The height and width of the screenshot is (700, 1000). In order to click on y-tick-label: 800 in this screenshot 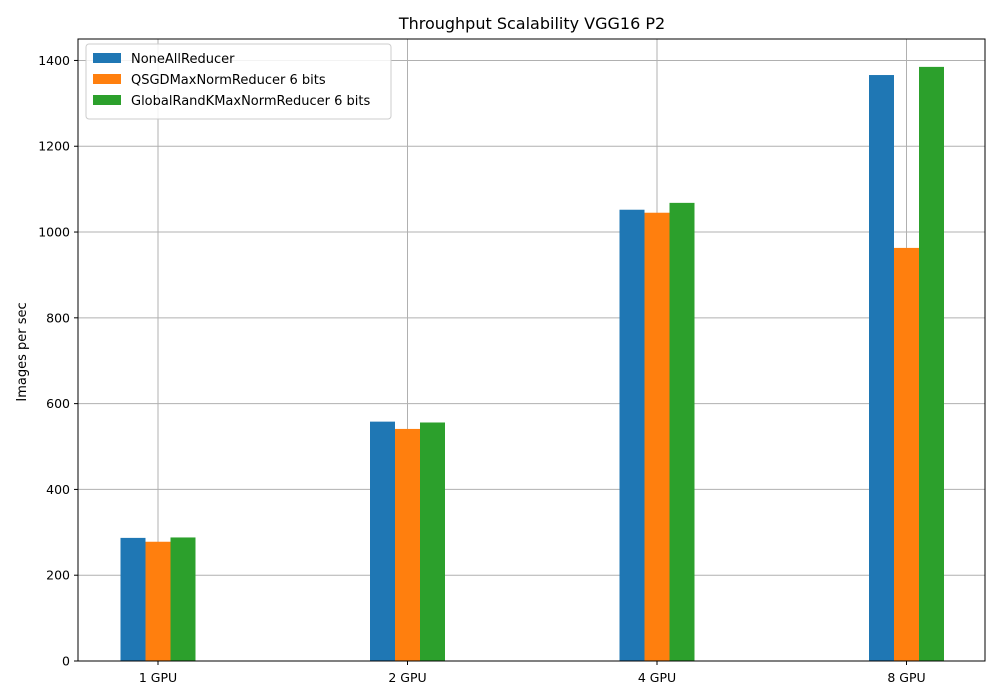, I will do `click(58, 317)`.